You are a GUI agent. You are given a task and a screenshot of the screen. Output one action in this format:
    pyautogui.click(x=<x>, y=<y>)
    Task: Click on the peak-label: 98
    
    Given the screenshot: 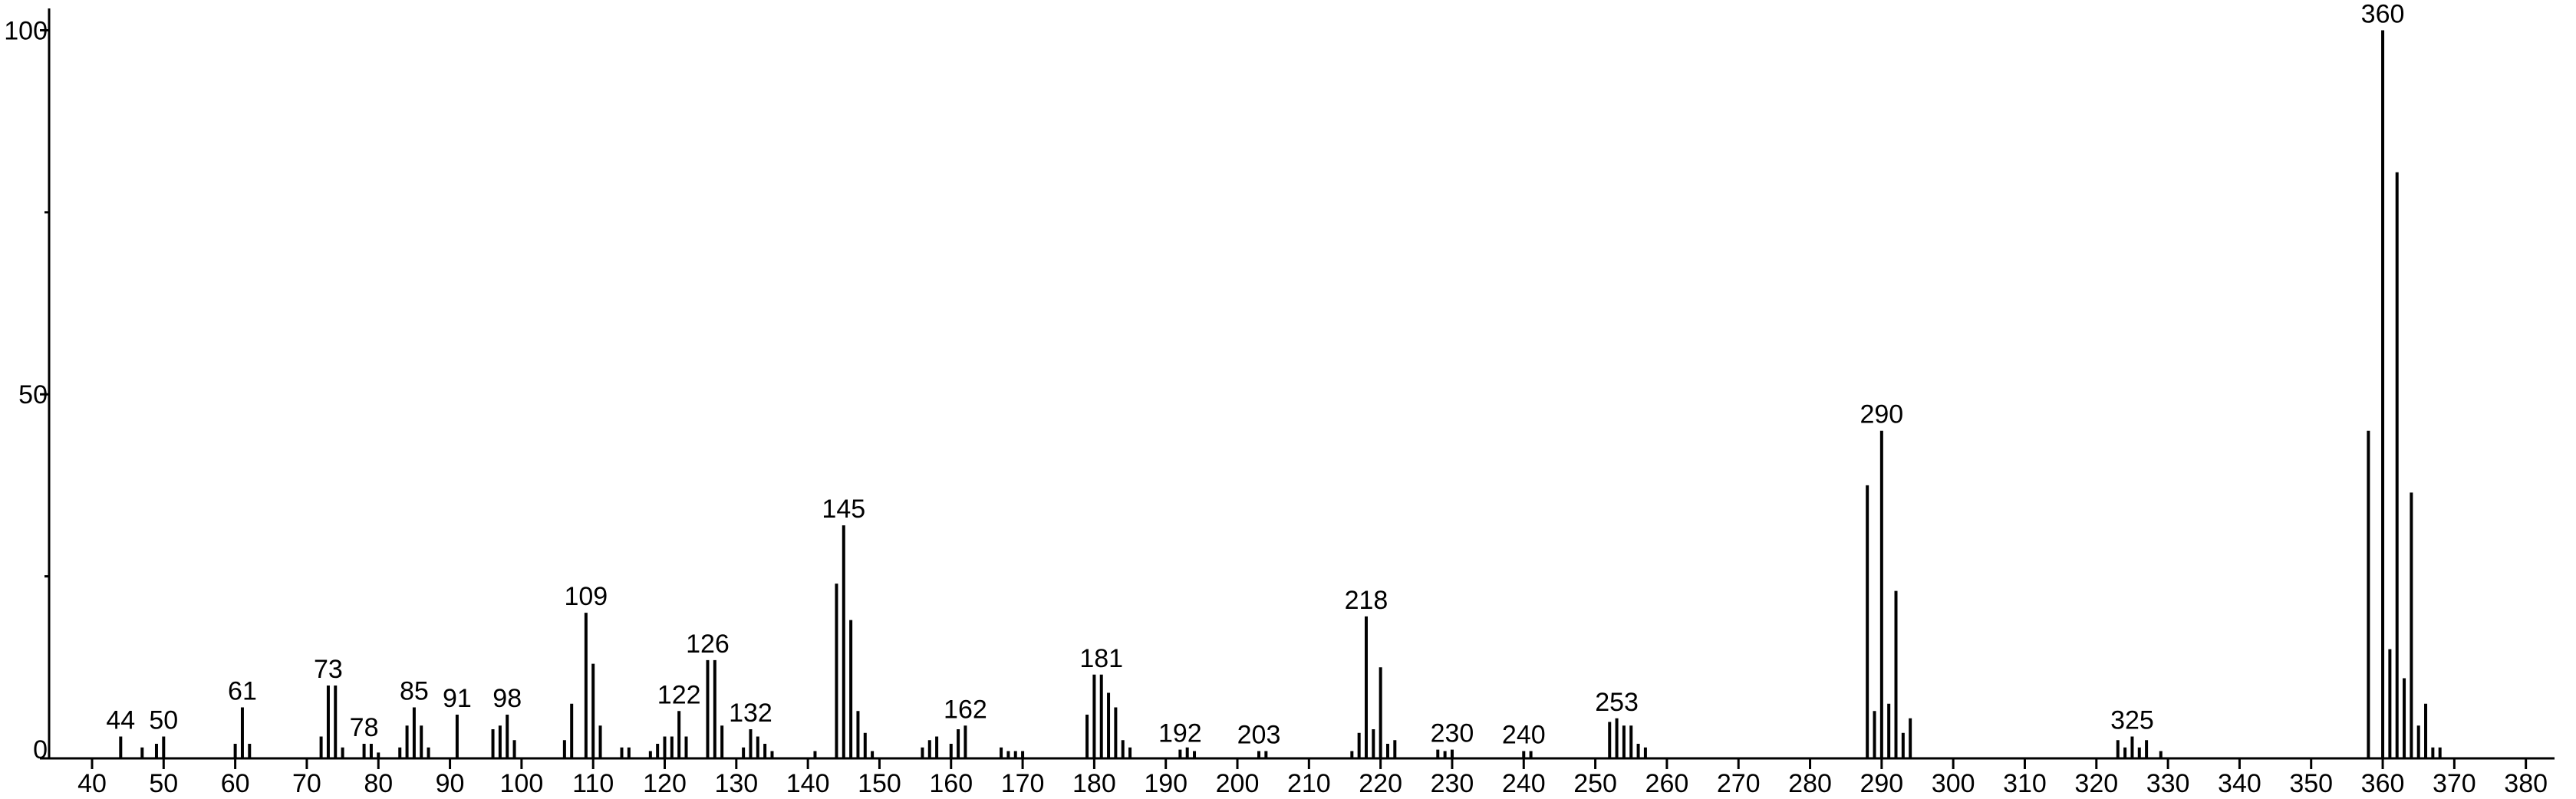 What is the action you would take?
    pyautogui.click(x=507, y=698)
    